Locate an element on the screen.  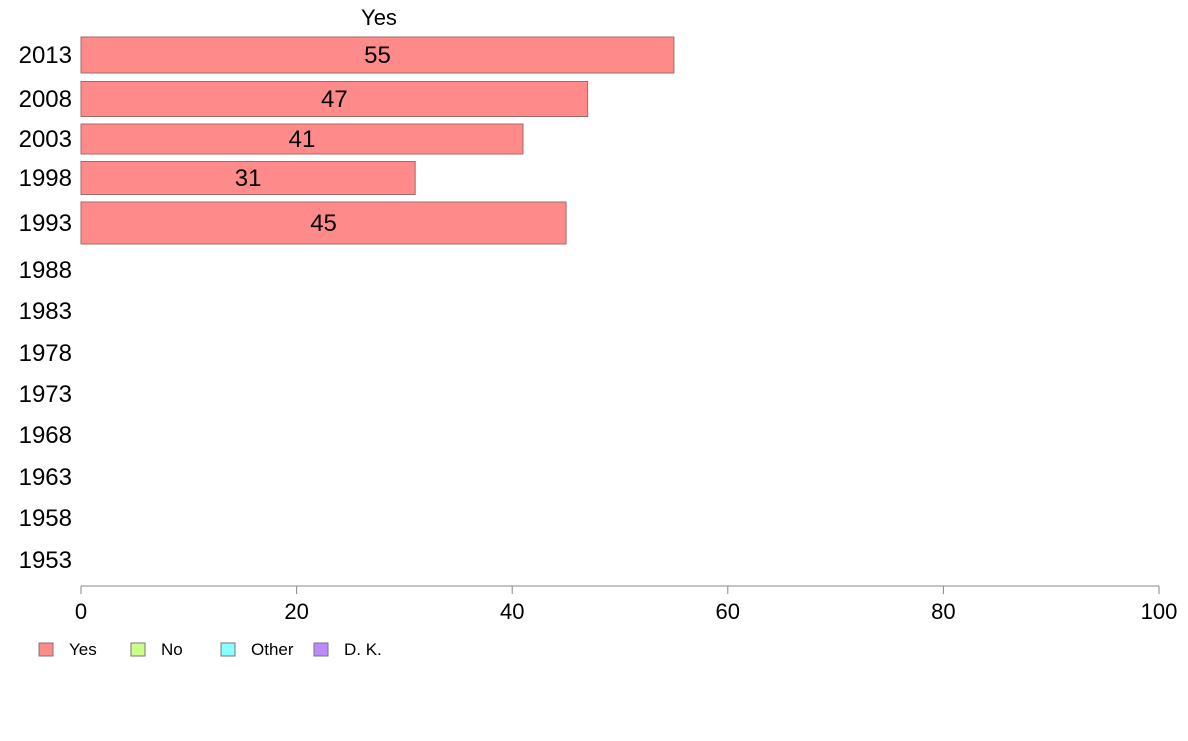
category-label: 1983 is located at coordinates (45, 311).